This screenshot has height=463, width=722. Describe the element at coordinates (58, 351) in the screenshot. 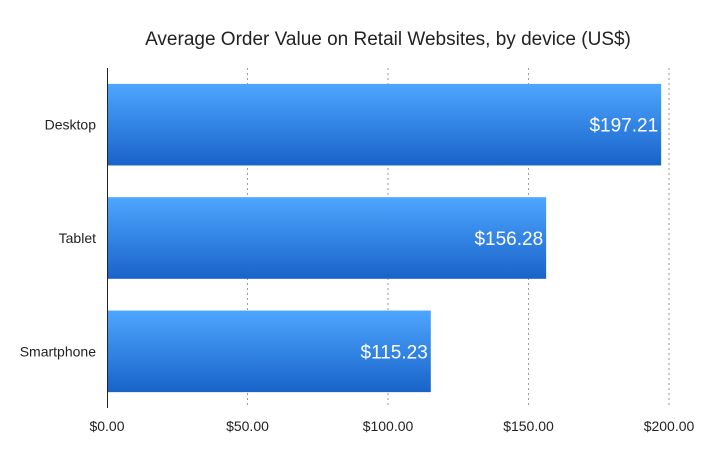

I see `category-label: Smartphone` at that location.